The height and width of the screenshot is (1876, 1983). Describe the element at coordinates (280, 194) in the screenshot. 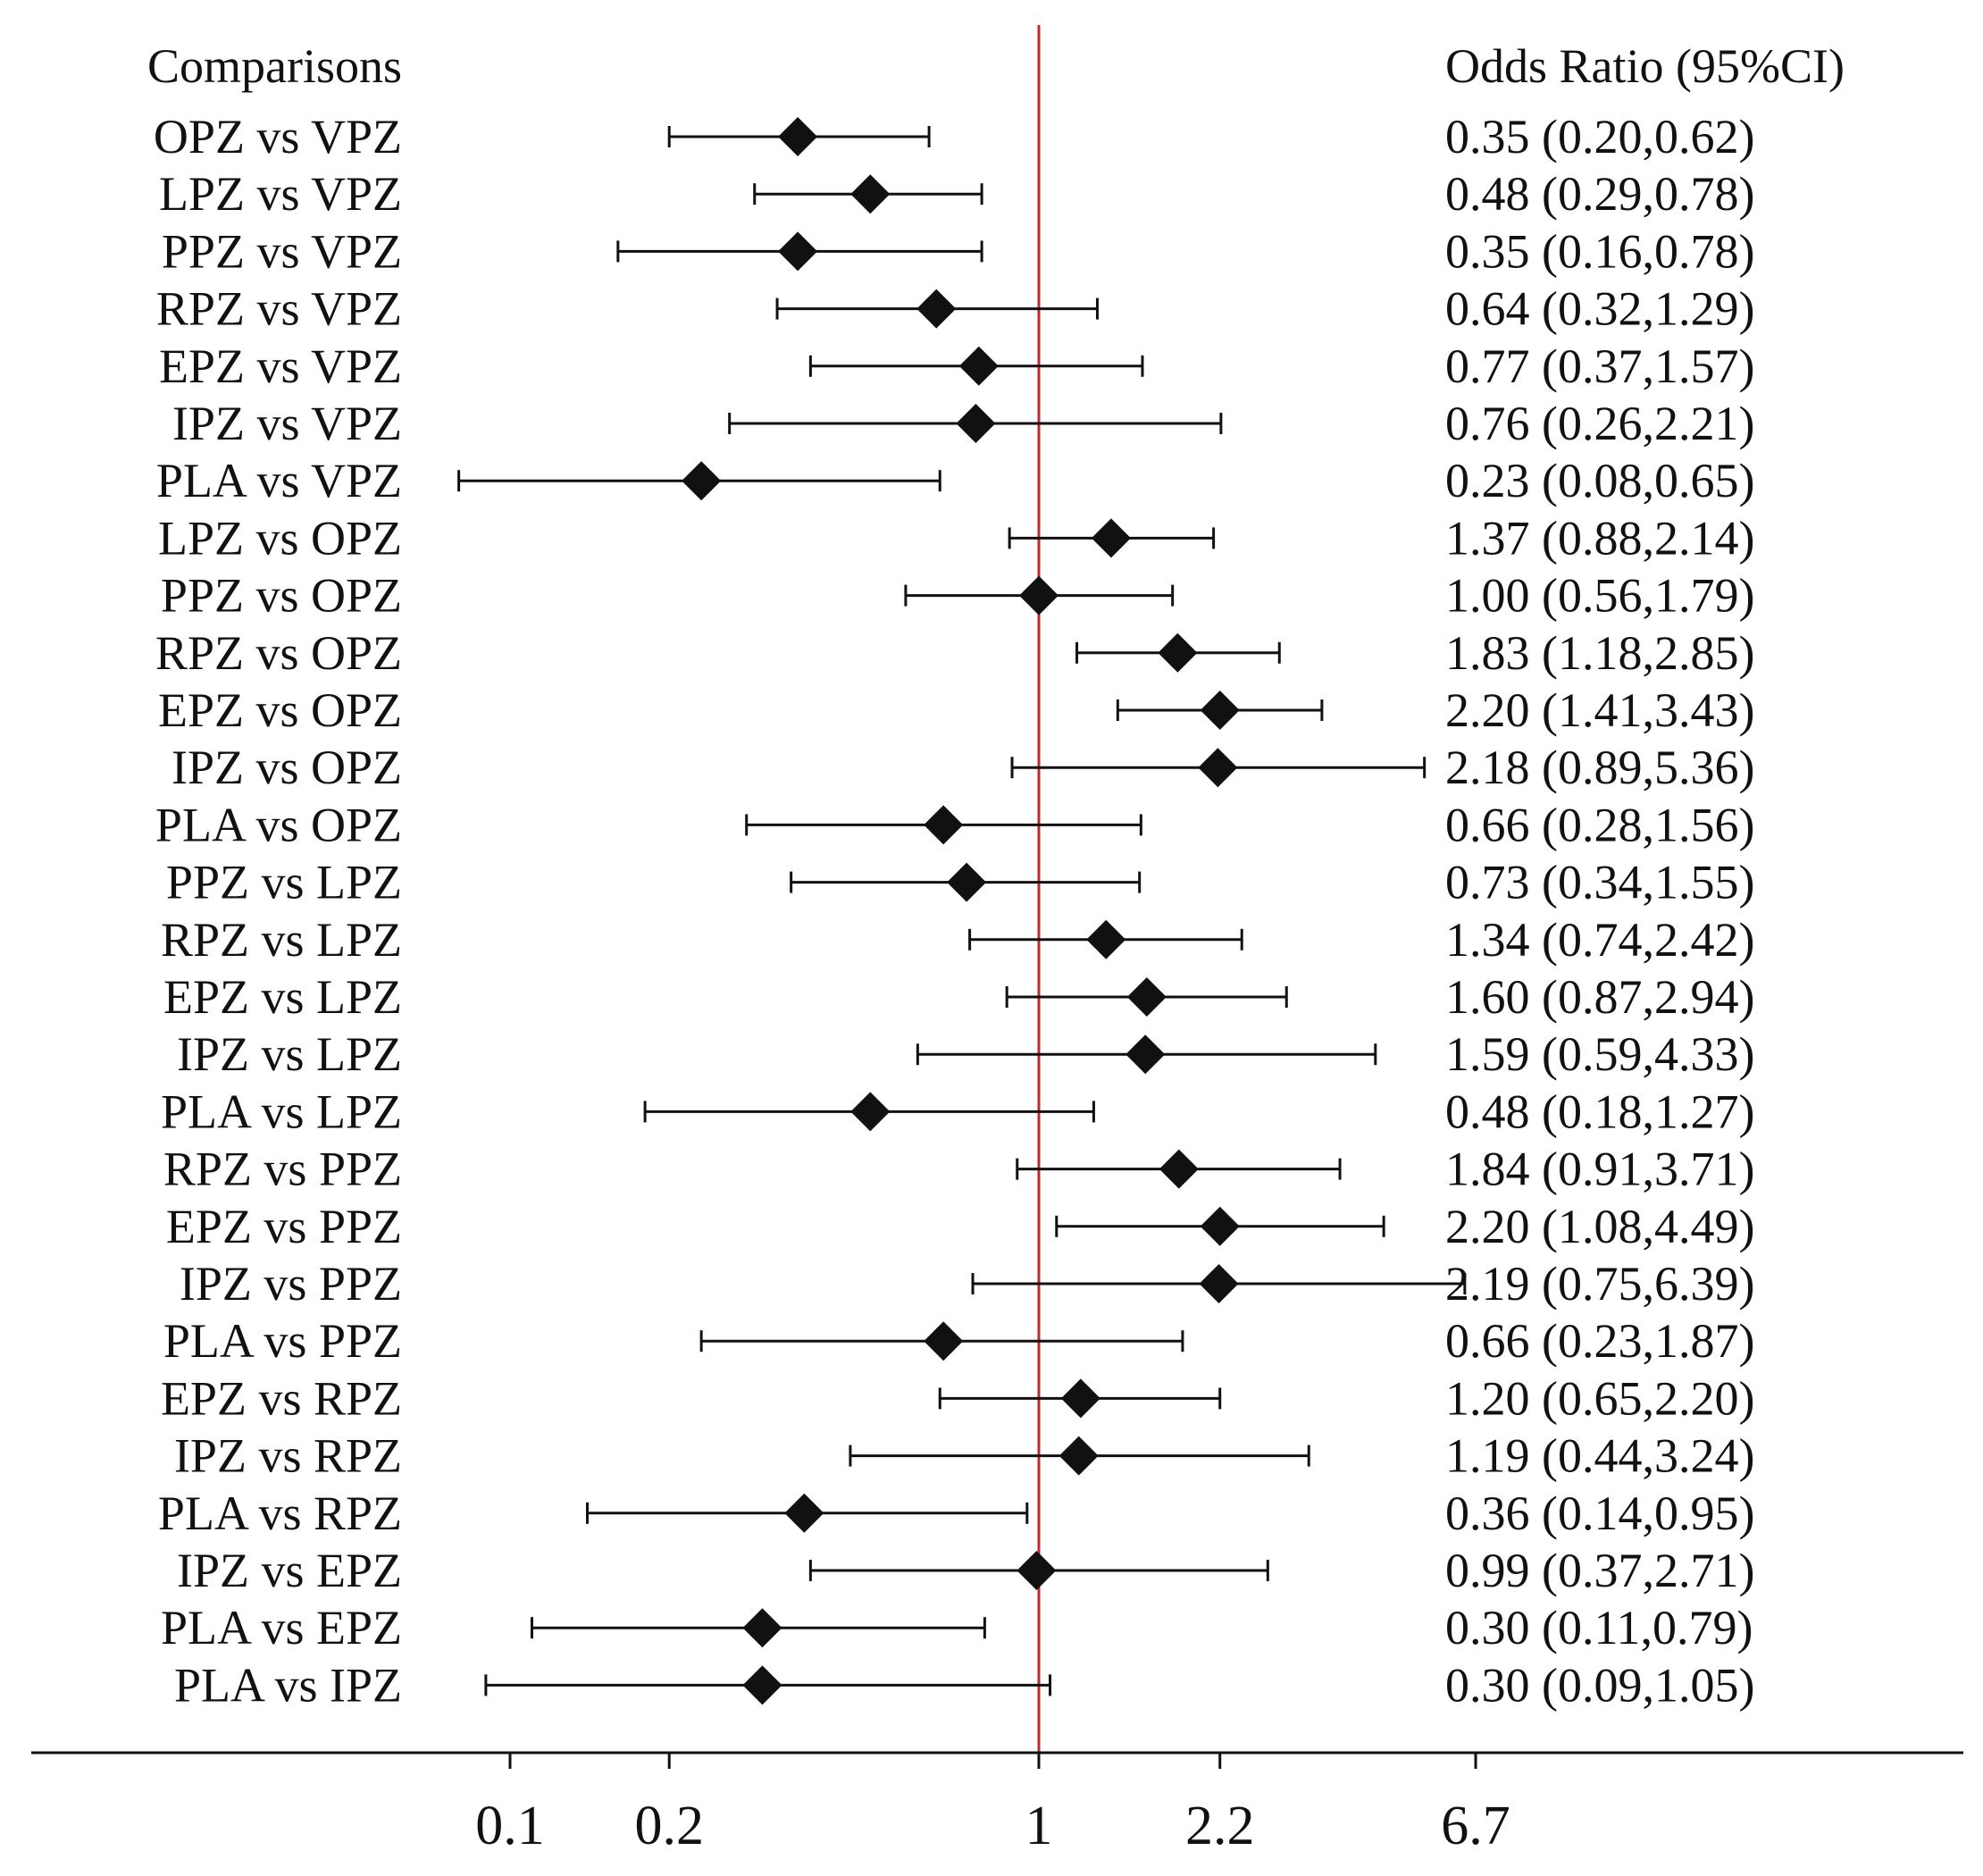

I see `comparison-label: LPZ vs VPZ` at that location.